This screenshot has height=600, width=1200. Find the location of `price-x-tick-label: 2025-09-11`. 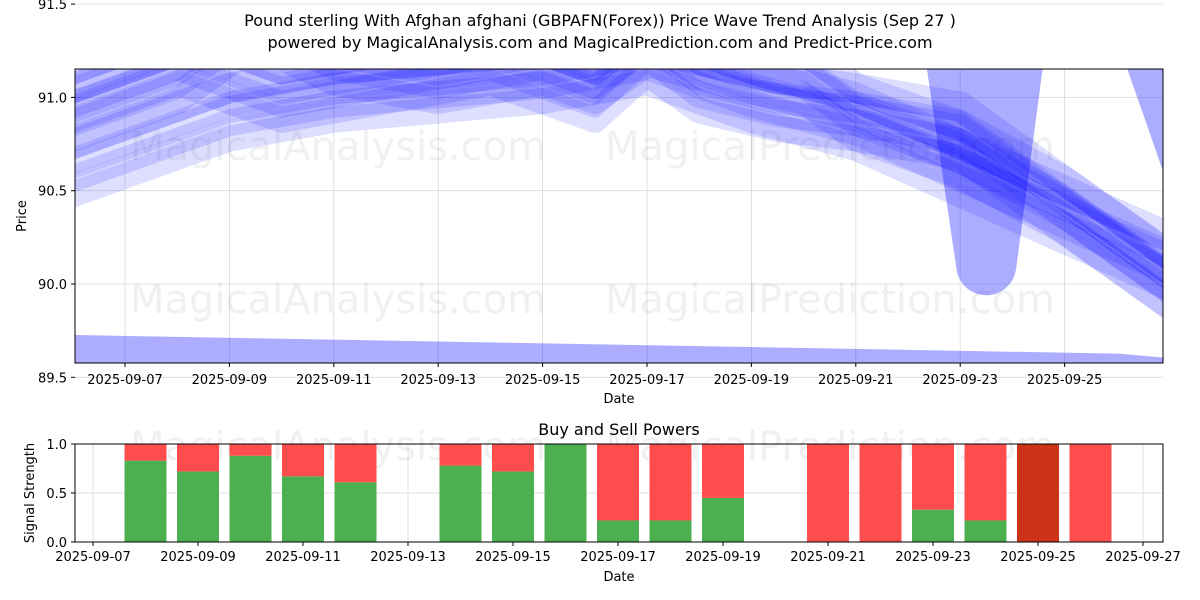

price-x-tick-label: 2025-09-11 is located at coordinates (334, 380).